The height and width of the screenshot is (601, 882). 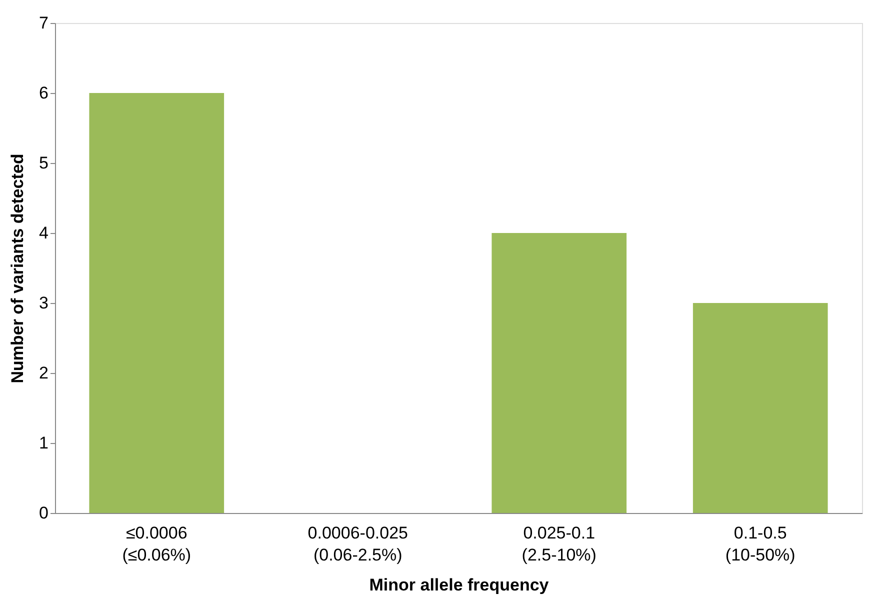 What do you see at coordinates (459, 585) in the screenshot?
I see `x-axis-title: Minor allele frequency` at bounding box center [459, 585].